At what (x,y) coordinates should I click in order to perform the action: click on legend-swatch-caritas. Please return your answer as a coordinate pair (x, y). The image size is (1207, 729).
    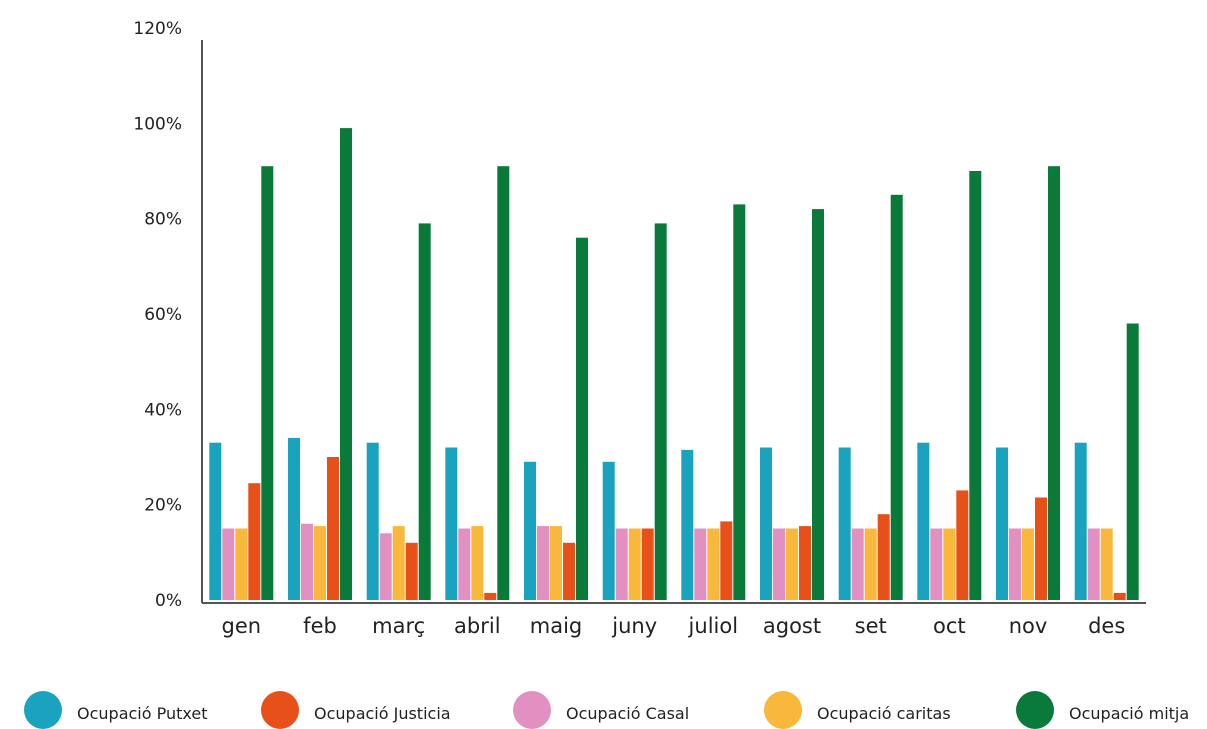
    Looking at the image, I should click on (783, 709).